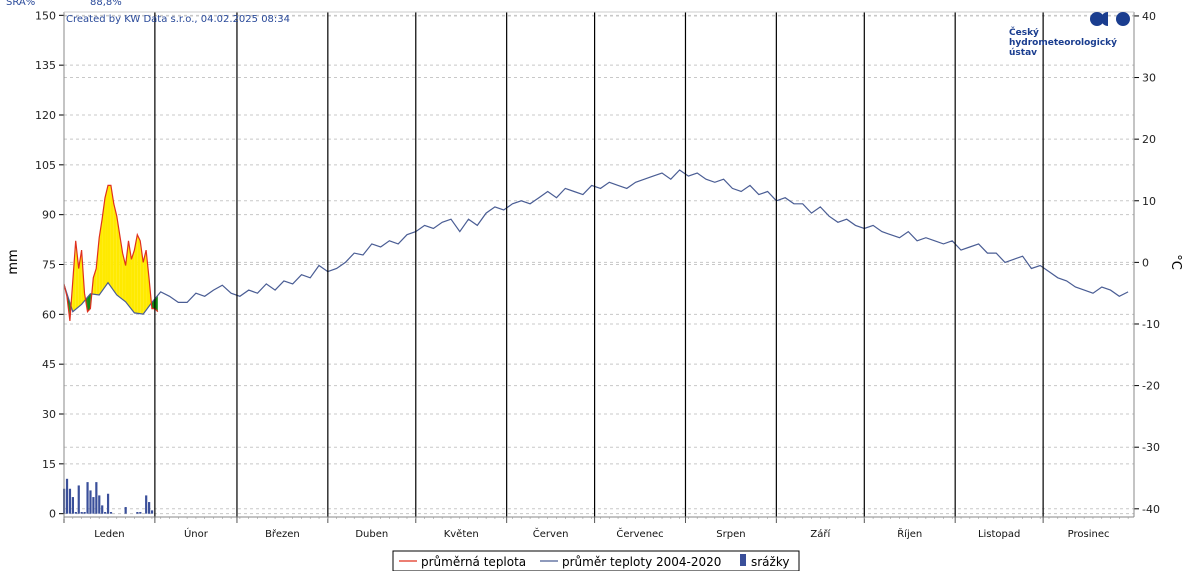 Image resolution: width=1186 pixels, height=571 pixels. Describe the element at coordinates (1063, 43) in the screenshot. I see `logo-line2: hydrometeorologický` at that location.